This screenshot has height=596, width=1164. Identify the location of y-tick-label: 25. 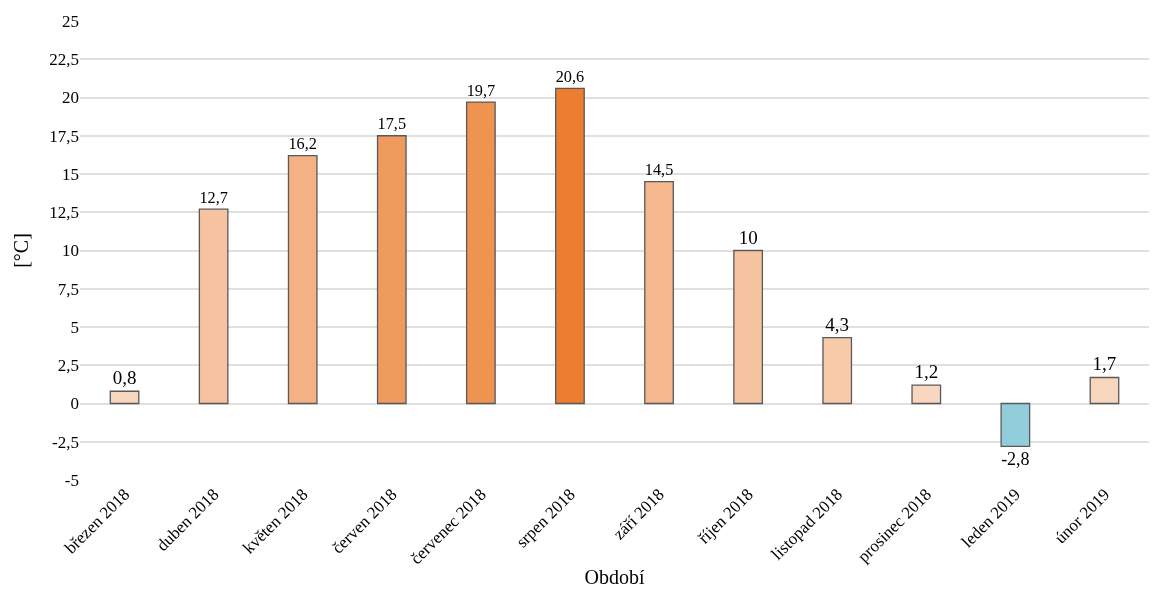
(70, 21).